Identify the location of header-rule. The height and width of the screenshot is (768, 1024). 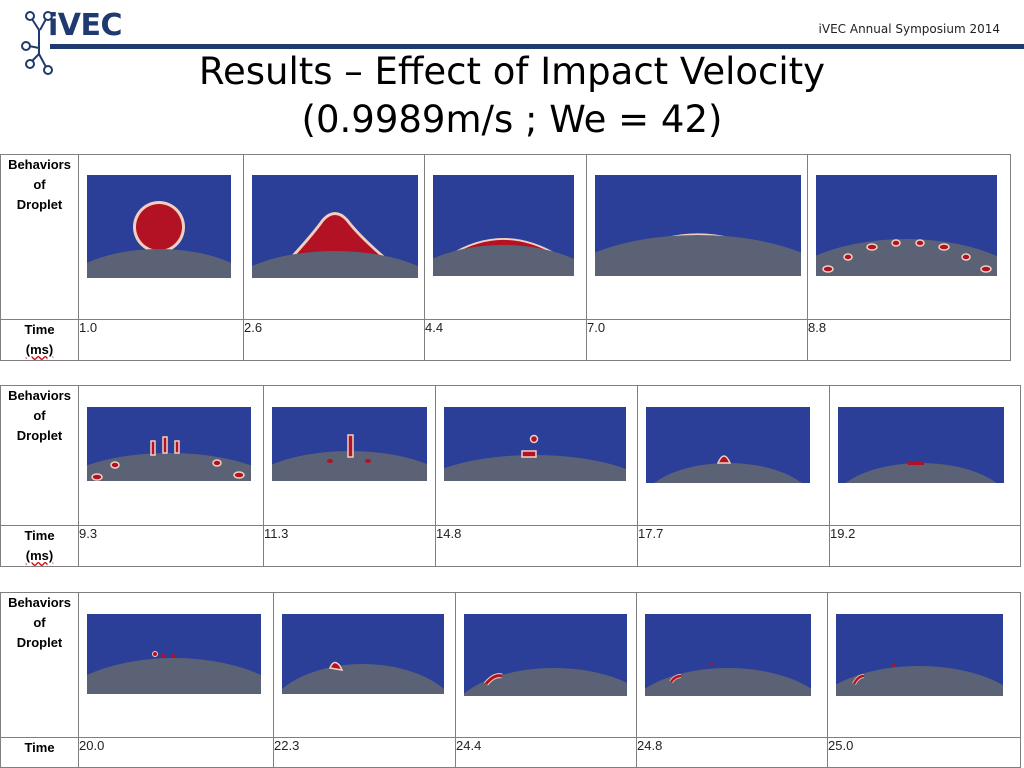
(537, 46).